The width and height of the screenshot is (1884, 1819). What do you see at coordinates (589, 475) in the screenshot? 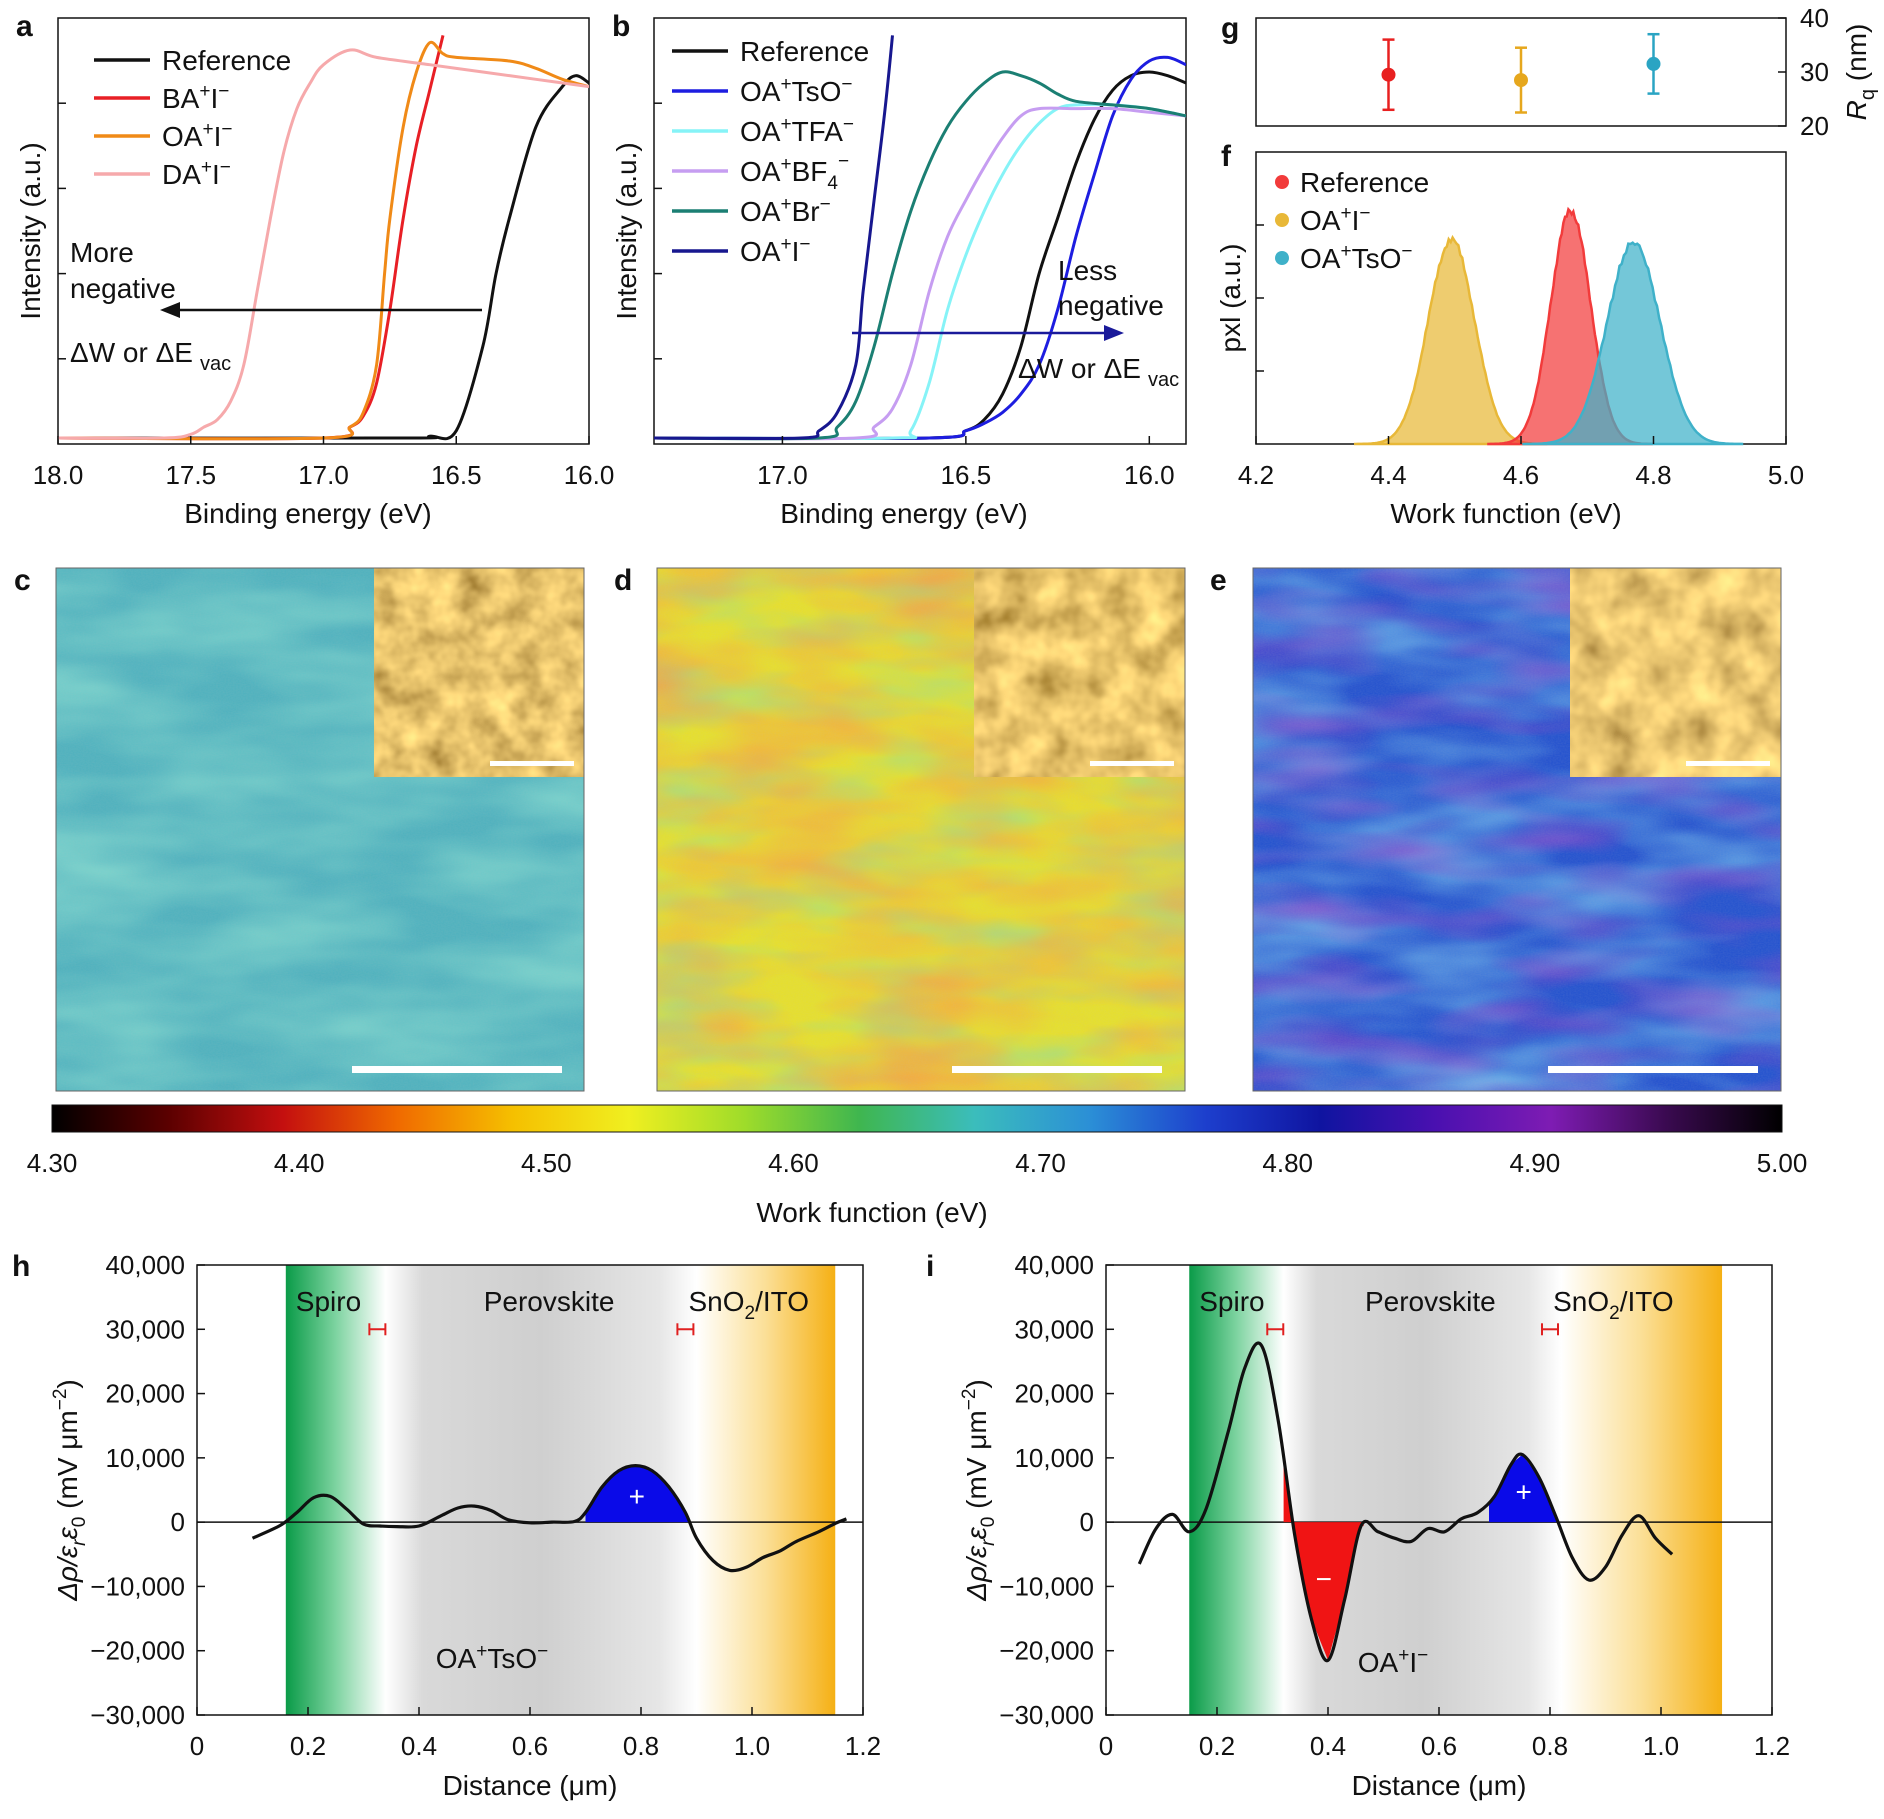
I see `x-tick-label: 16.0` at bounding box center [589, 475].